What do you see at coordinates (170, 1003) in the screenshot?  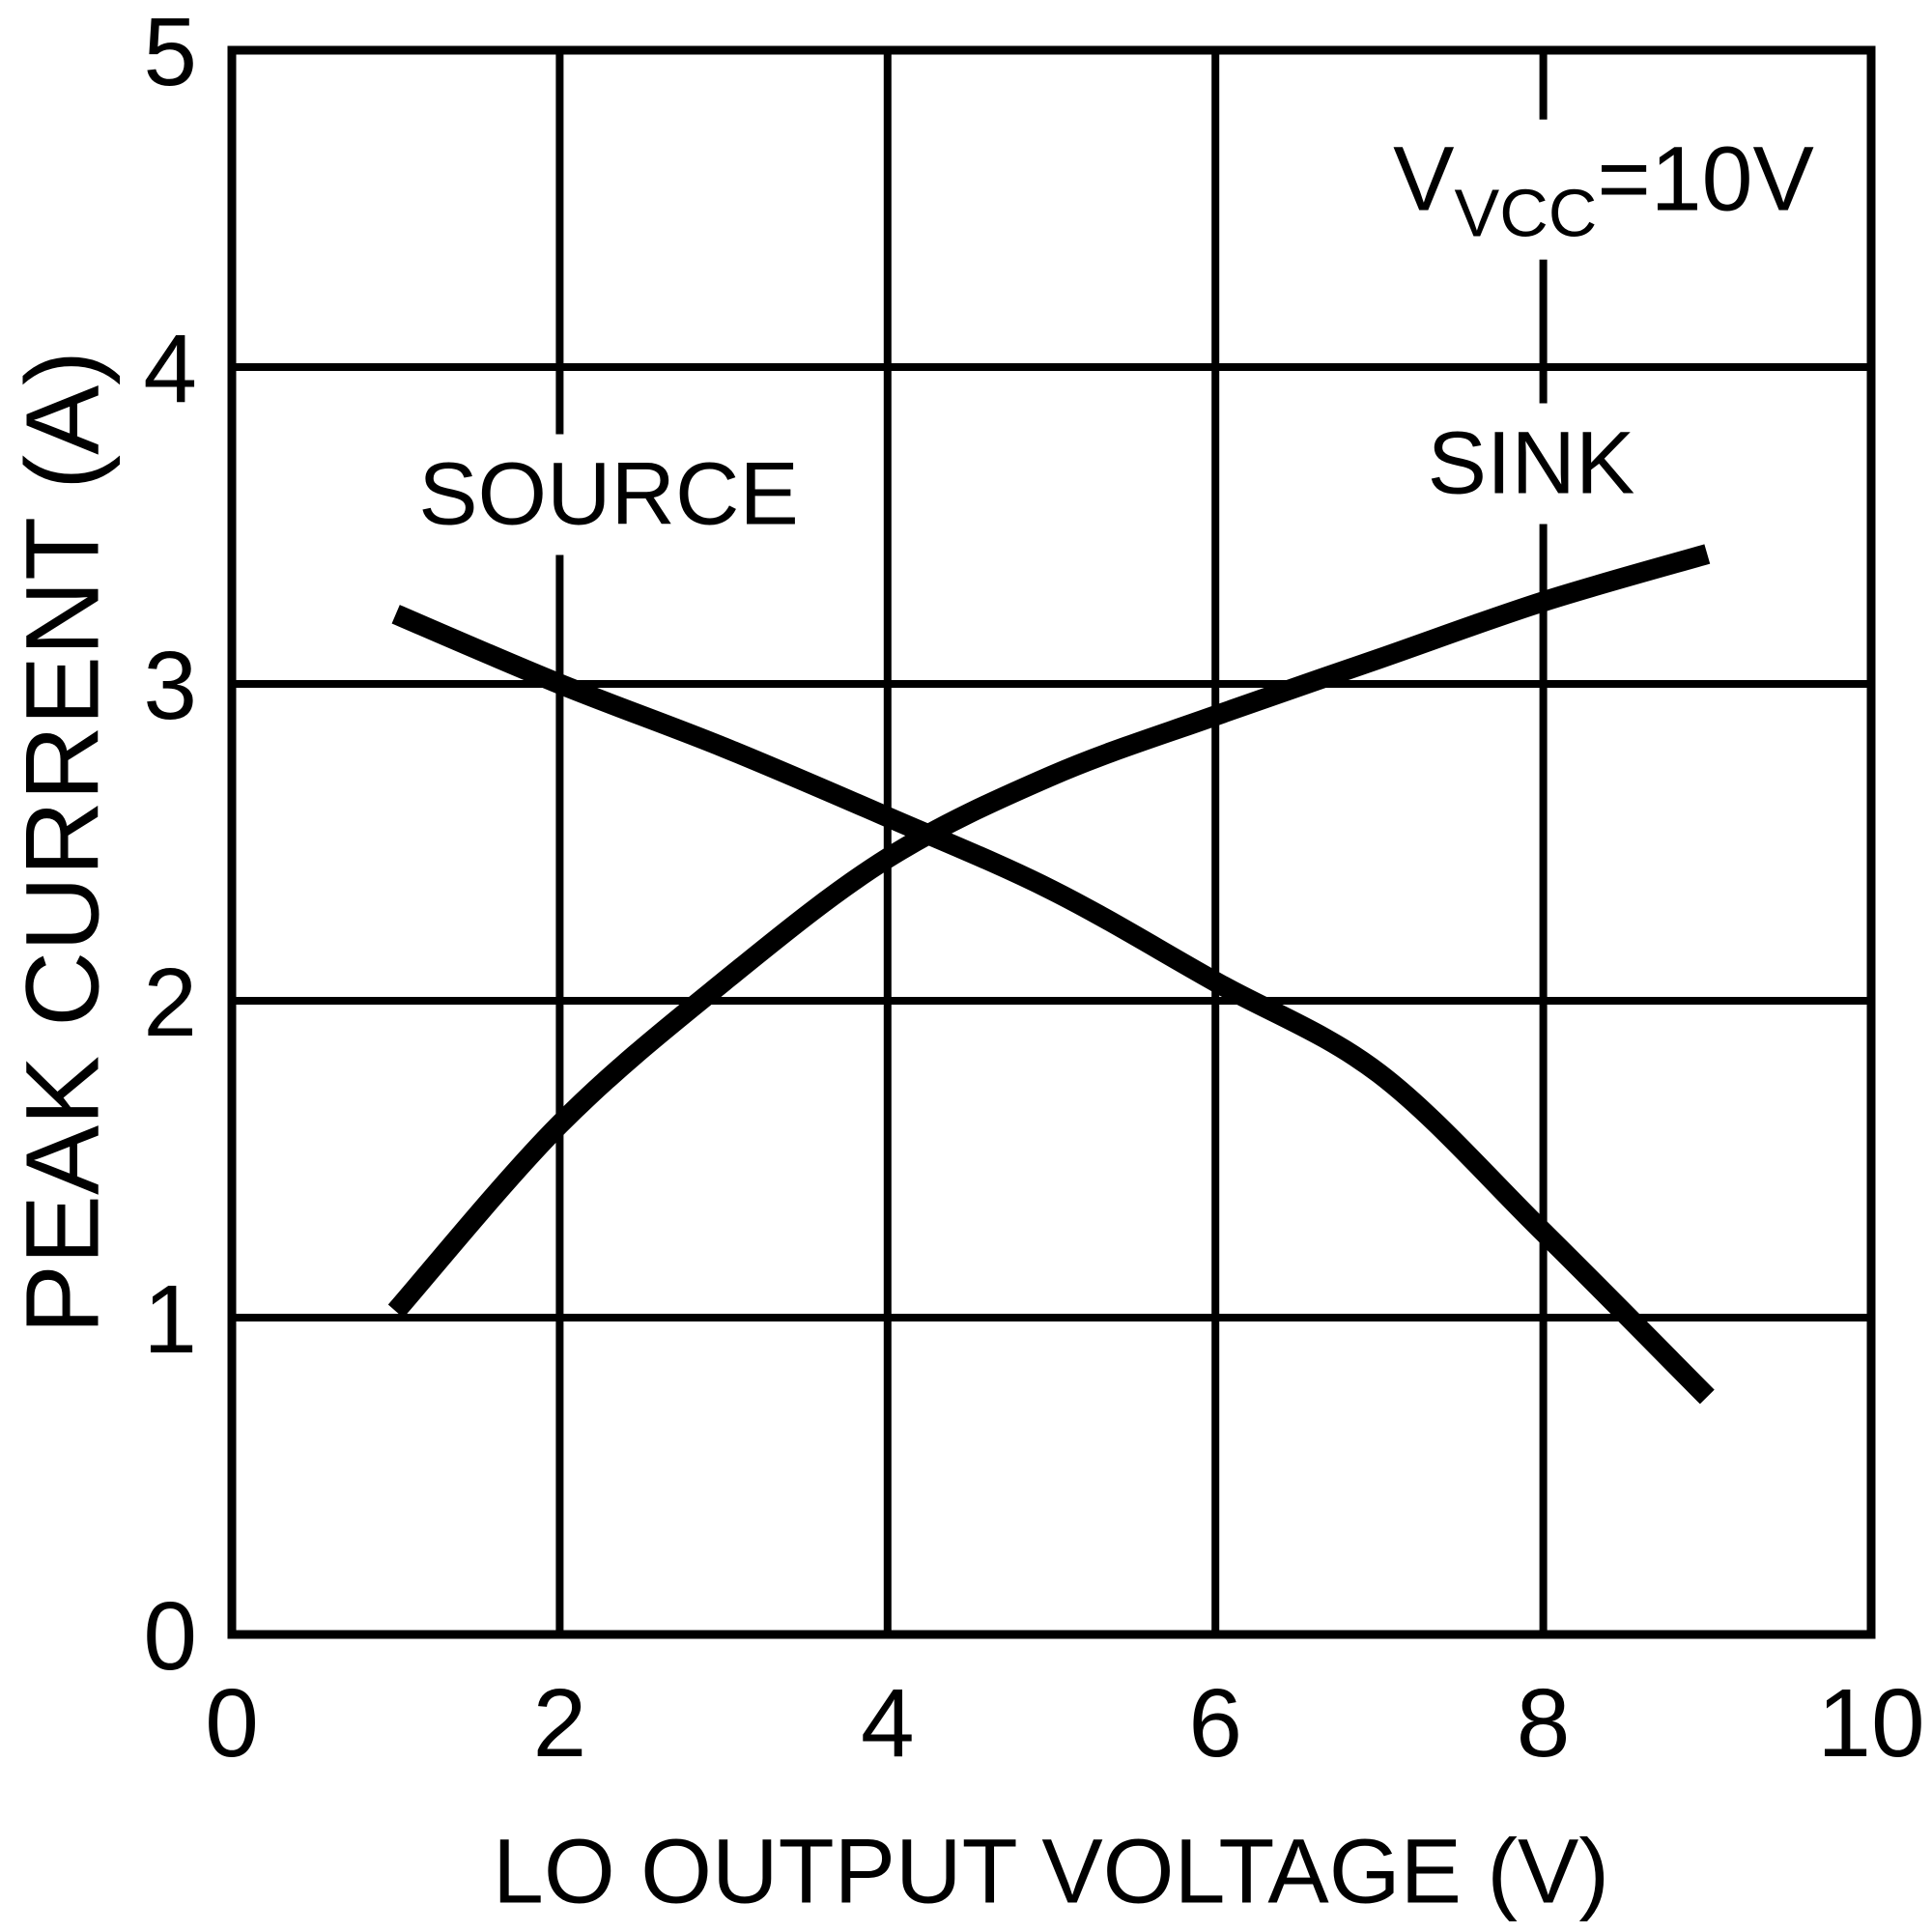 I see `y-tick-label-2: 2` at bounding box center [170, 1003].